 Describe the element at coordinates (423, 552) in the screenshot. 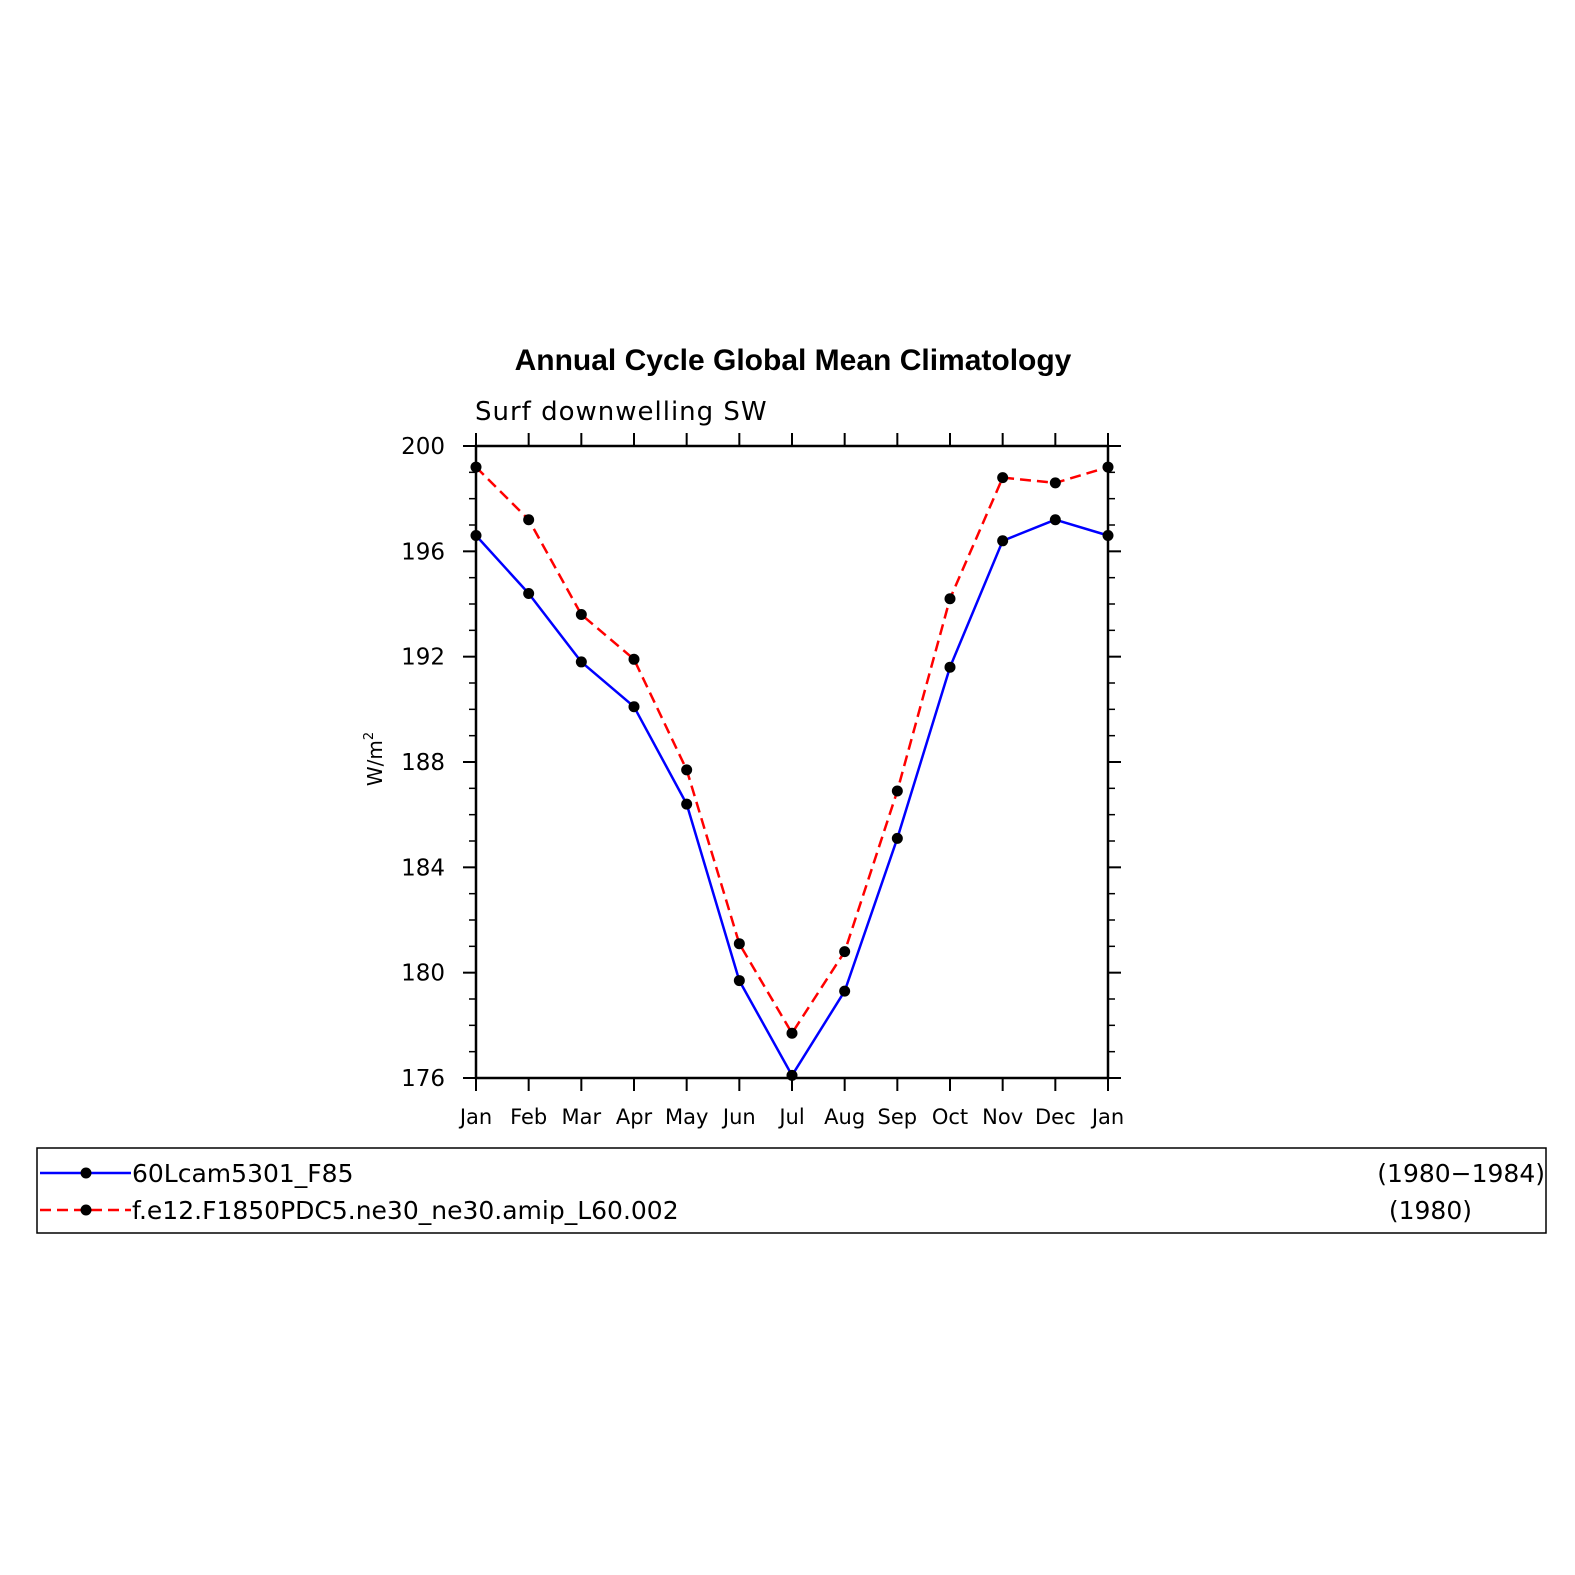

I see `y-tick-label: 196` at that location.